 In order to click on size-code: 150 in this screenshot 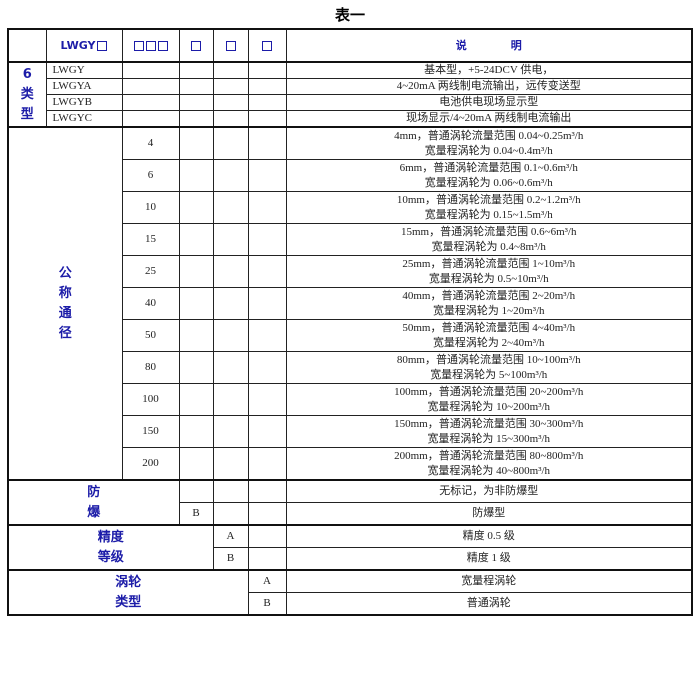, I will do `click(150, 431)`.